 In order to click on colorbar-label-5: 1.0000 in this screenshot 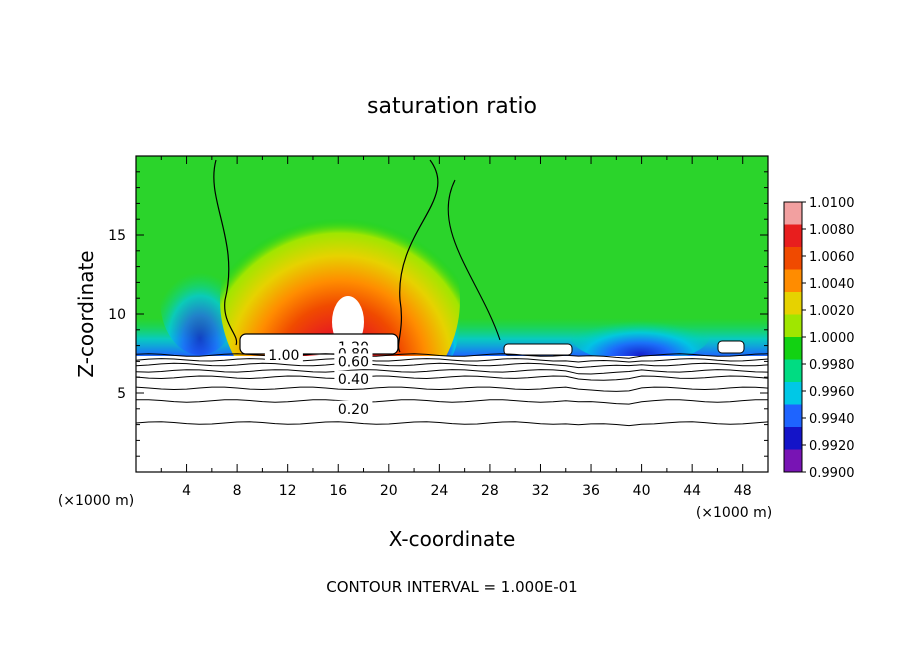, I will do `click(832, 338)`.